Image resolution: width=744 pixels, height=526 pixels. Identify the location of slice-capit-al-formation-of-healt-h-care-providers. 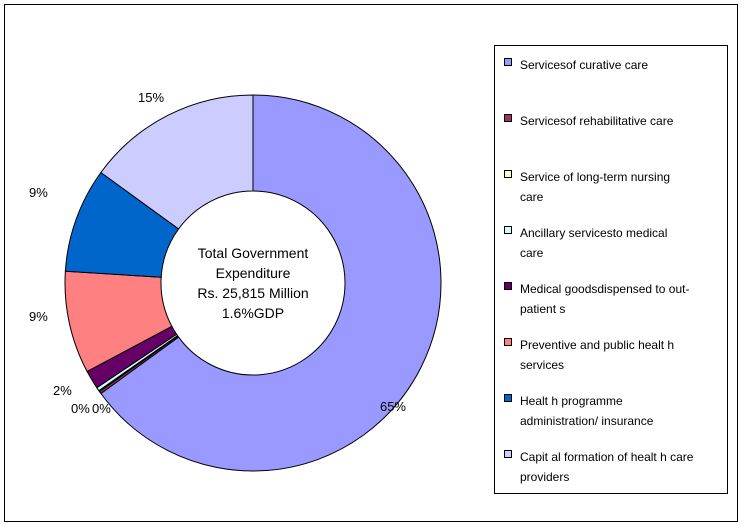
(177, 162).